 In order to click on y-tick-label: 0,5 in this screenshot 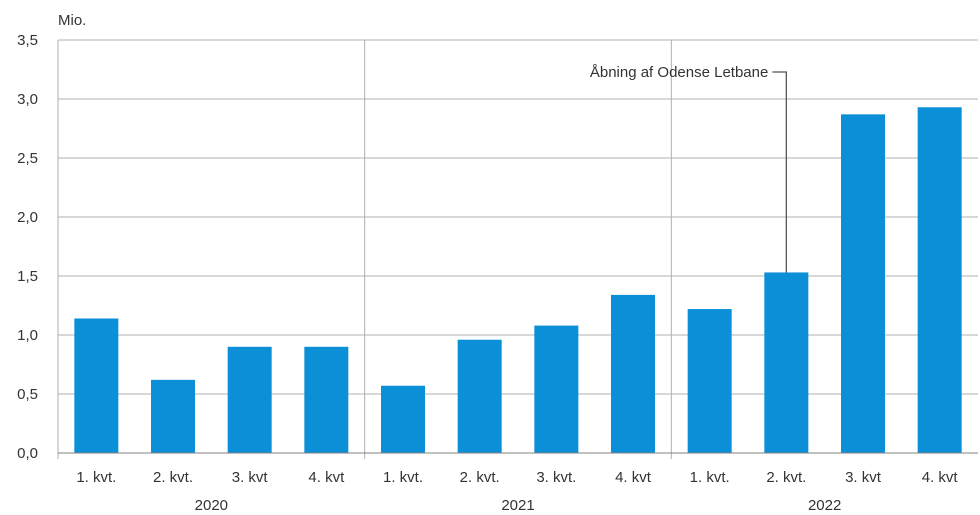, I will do `click(27, 394)`.